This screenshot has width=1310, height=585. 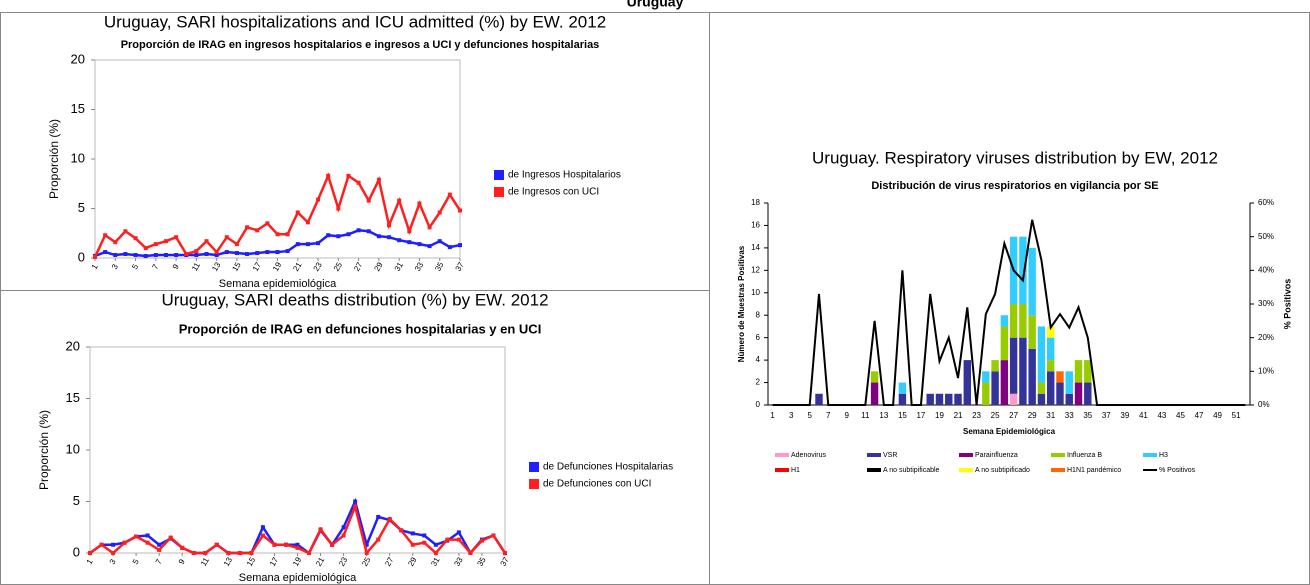 I want to click on y-tick-label: 2, so click(x=758, y=382).